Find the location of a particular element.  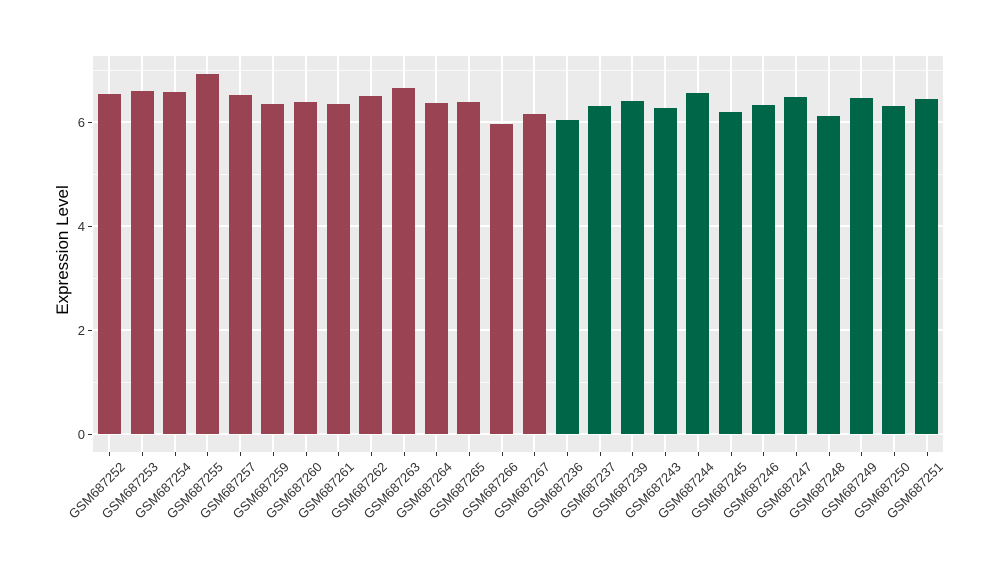

y-tick-label: 4 is located at coordinates (81, 226).